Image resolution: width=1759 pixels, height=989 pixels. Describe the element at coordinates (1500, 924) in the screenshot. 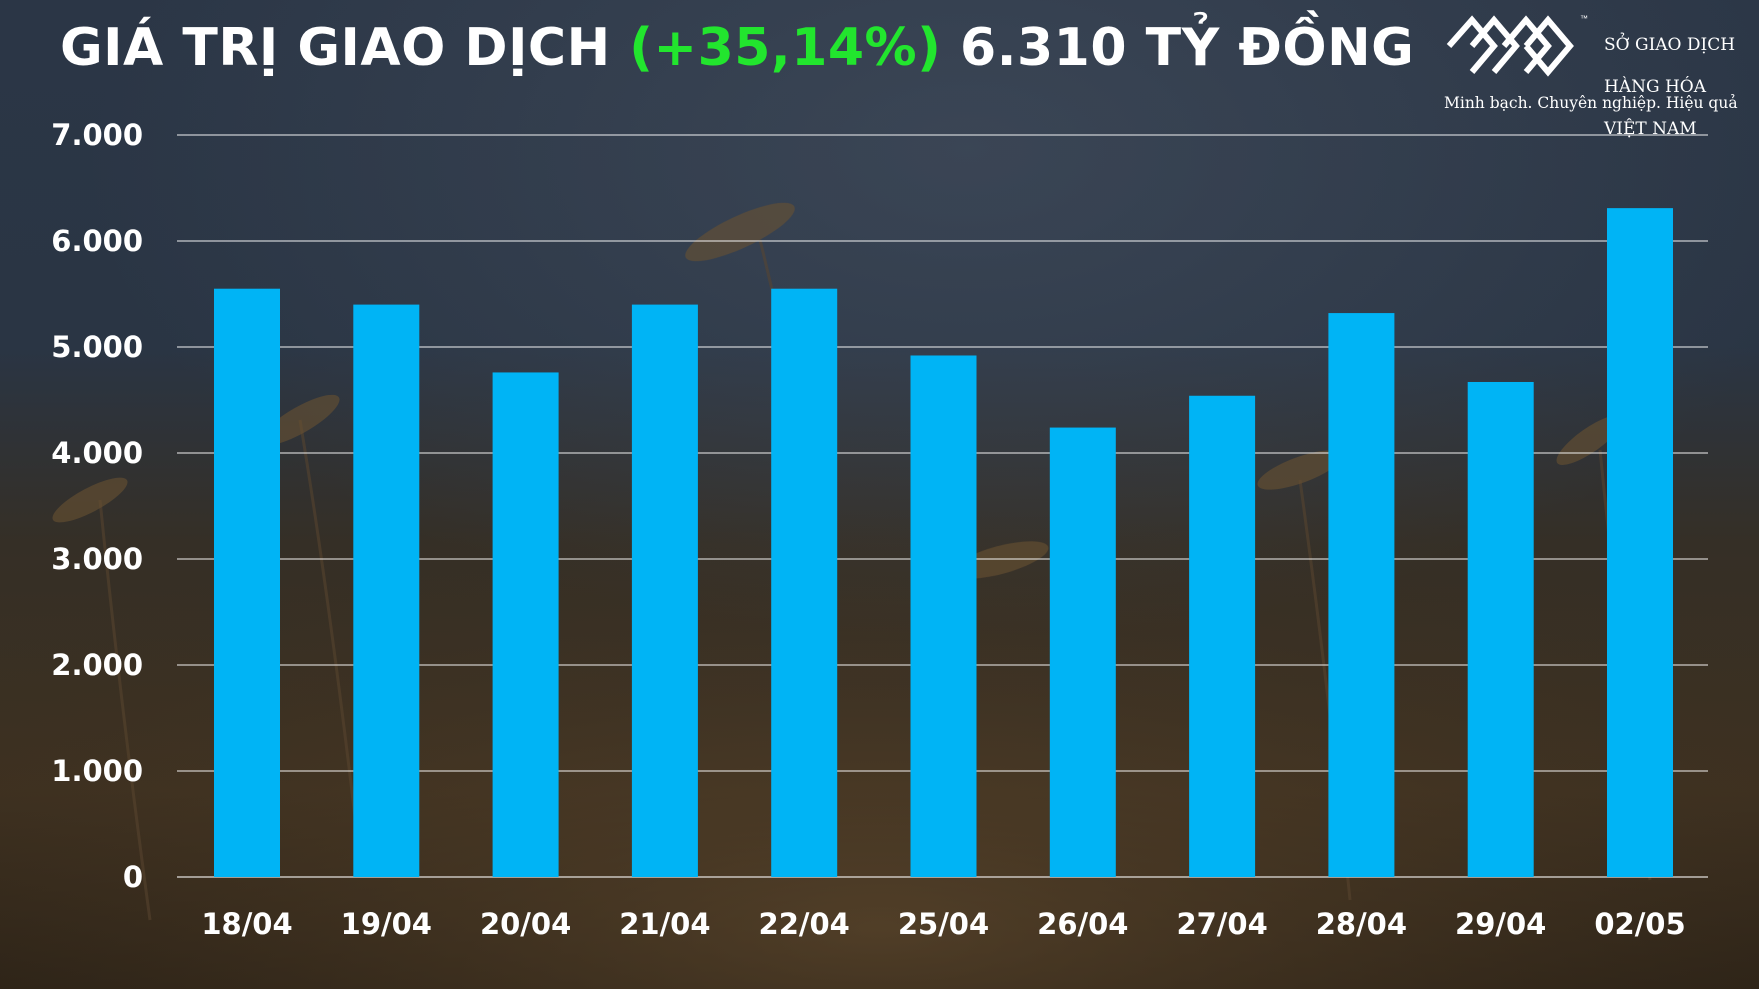

I see `x-tick-label: 29/04` at that location.